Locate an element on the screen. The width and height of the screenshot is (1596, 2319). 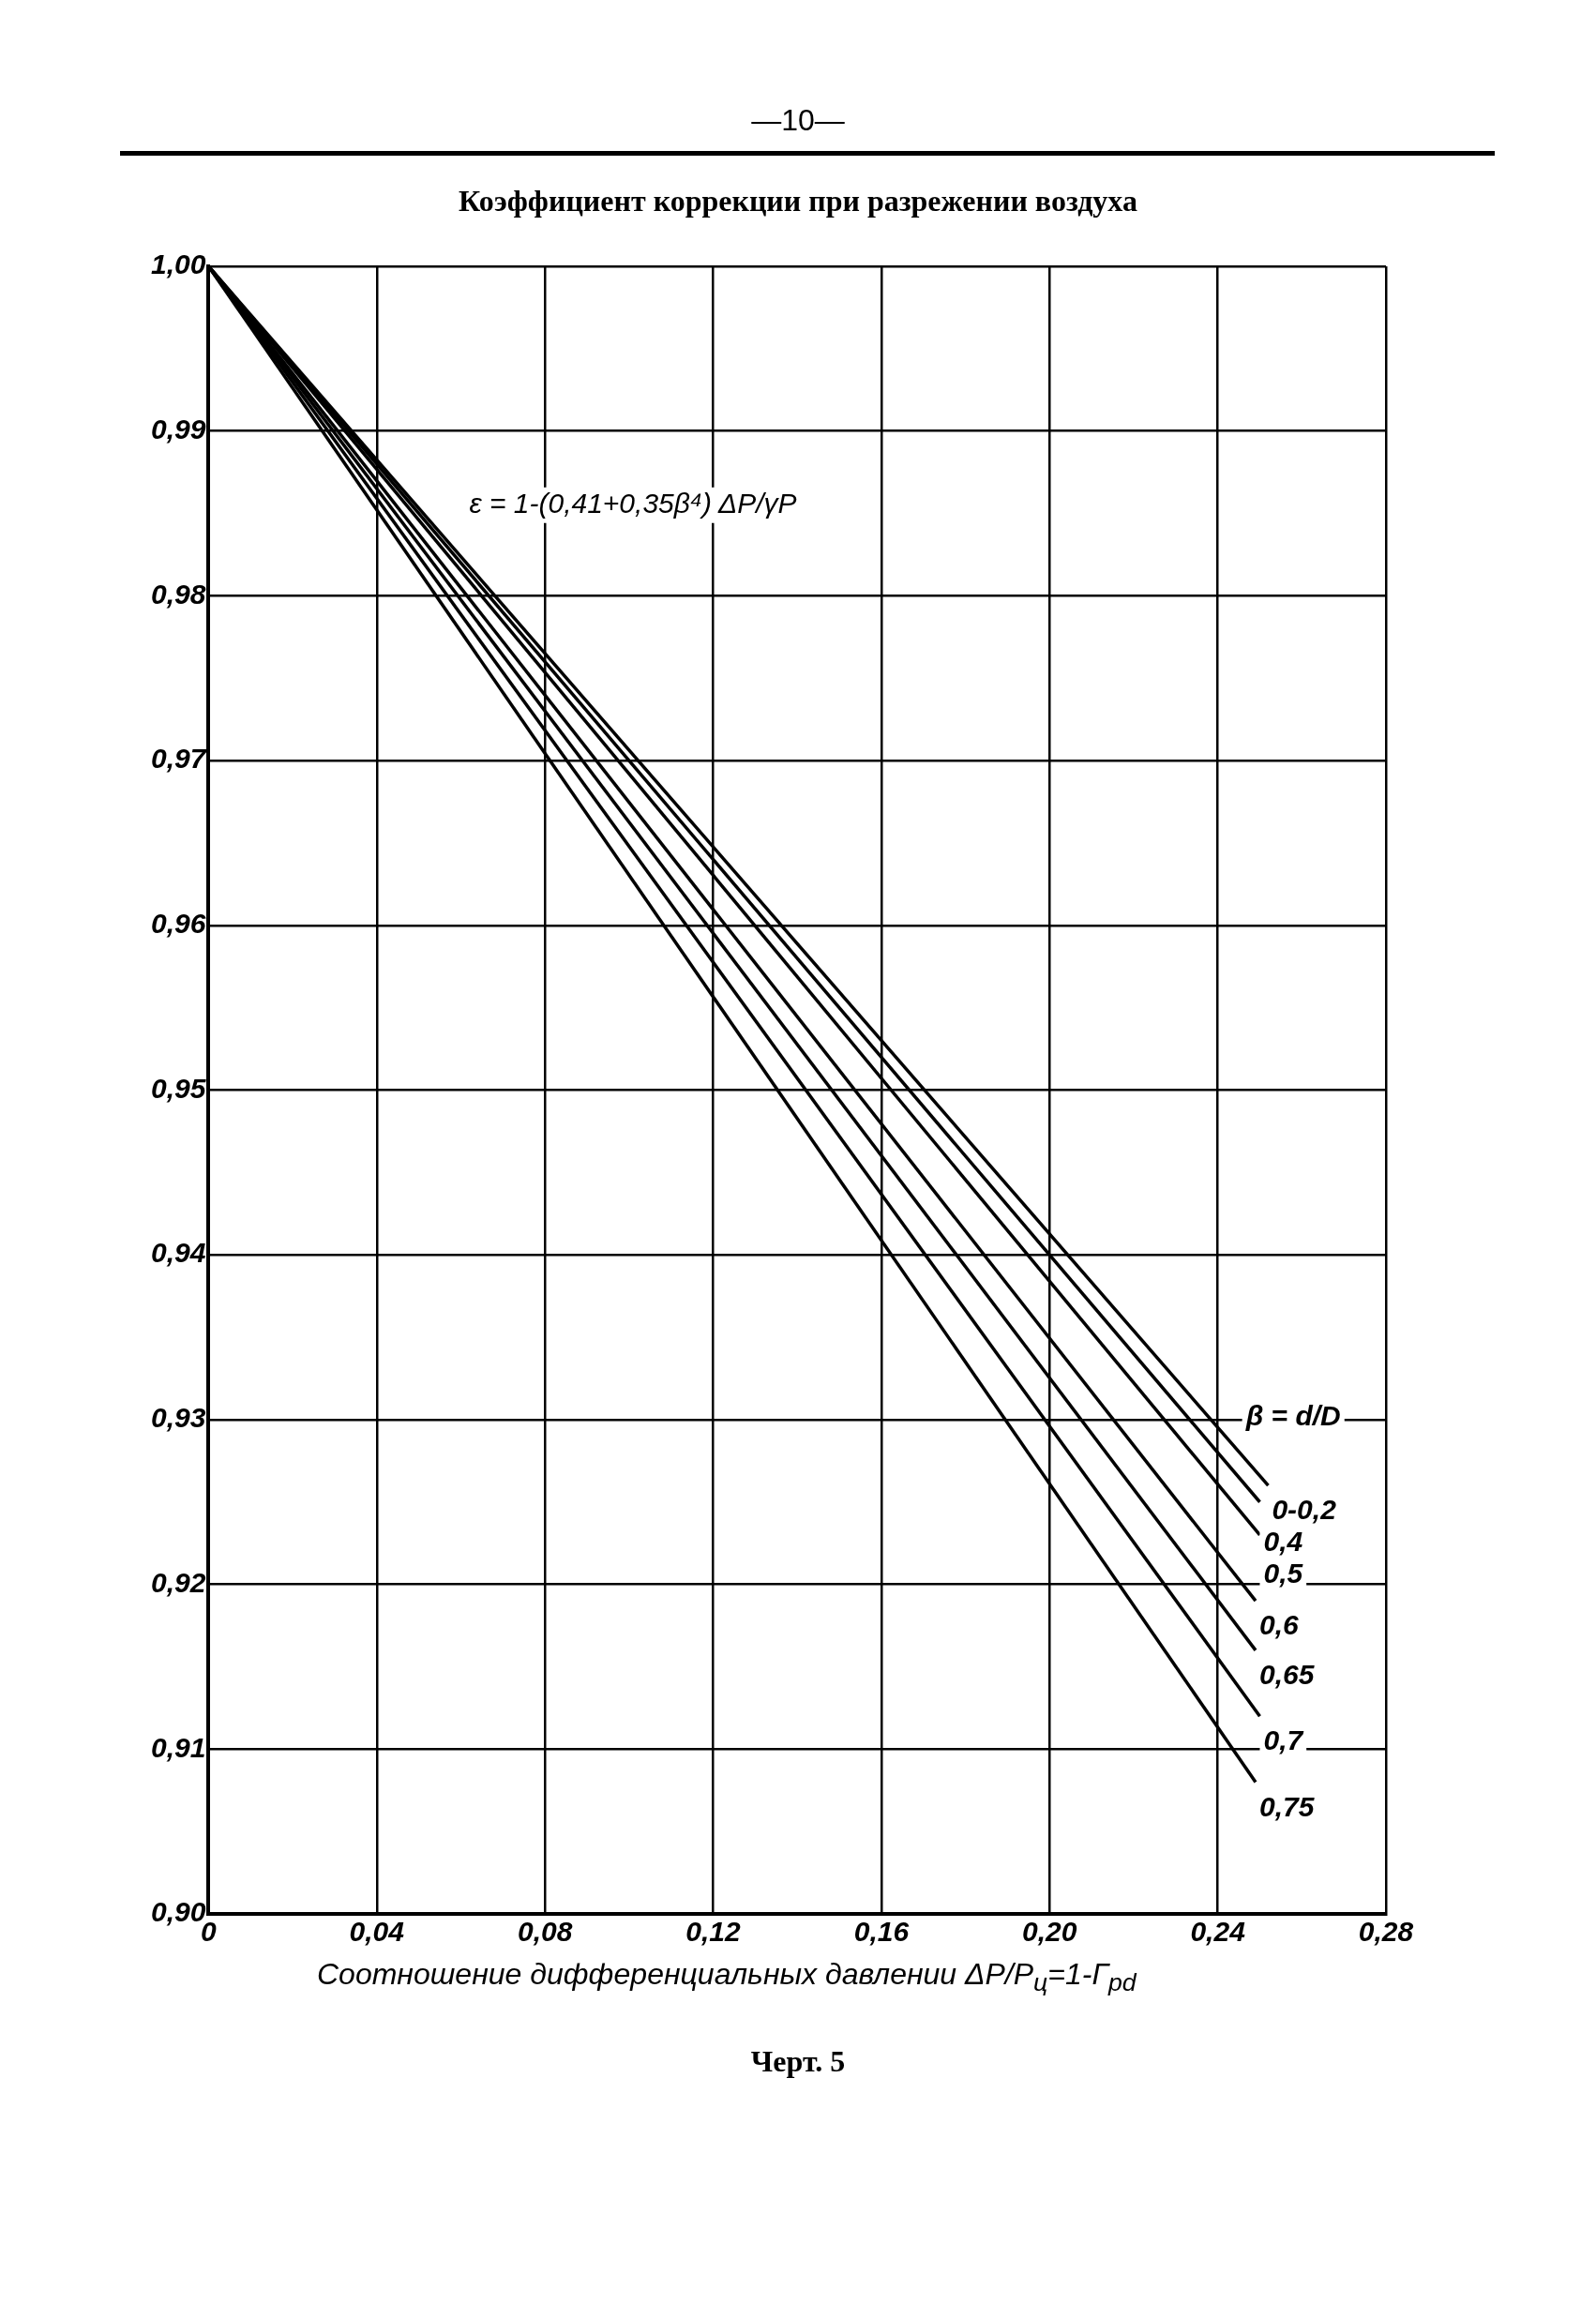
x-tick-label: 0,28 is located at coordinates (1386, 1932).